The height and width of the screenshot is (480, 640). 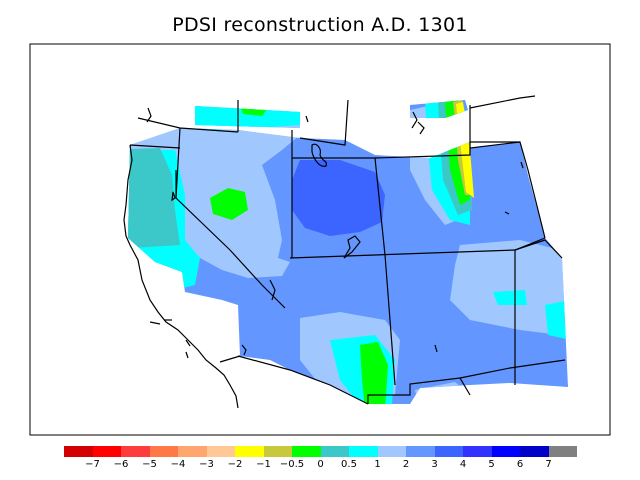 I want to click on legend-labels: −7 −6 −5 −4 −3 −2 −1 −0.5 0 0.5 1 2 3 4 5 6 7, so click(x=320, y=466).